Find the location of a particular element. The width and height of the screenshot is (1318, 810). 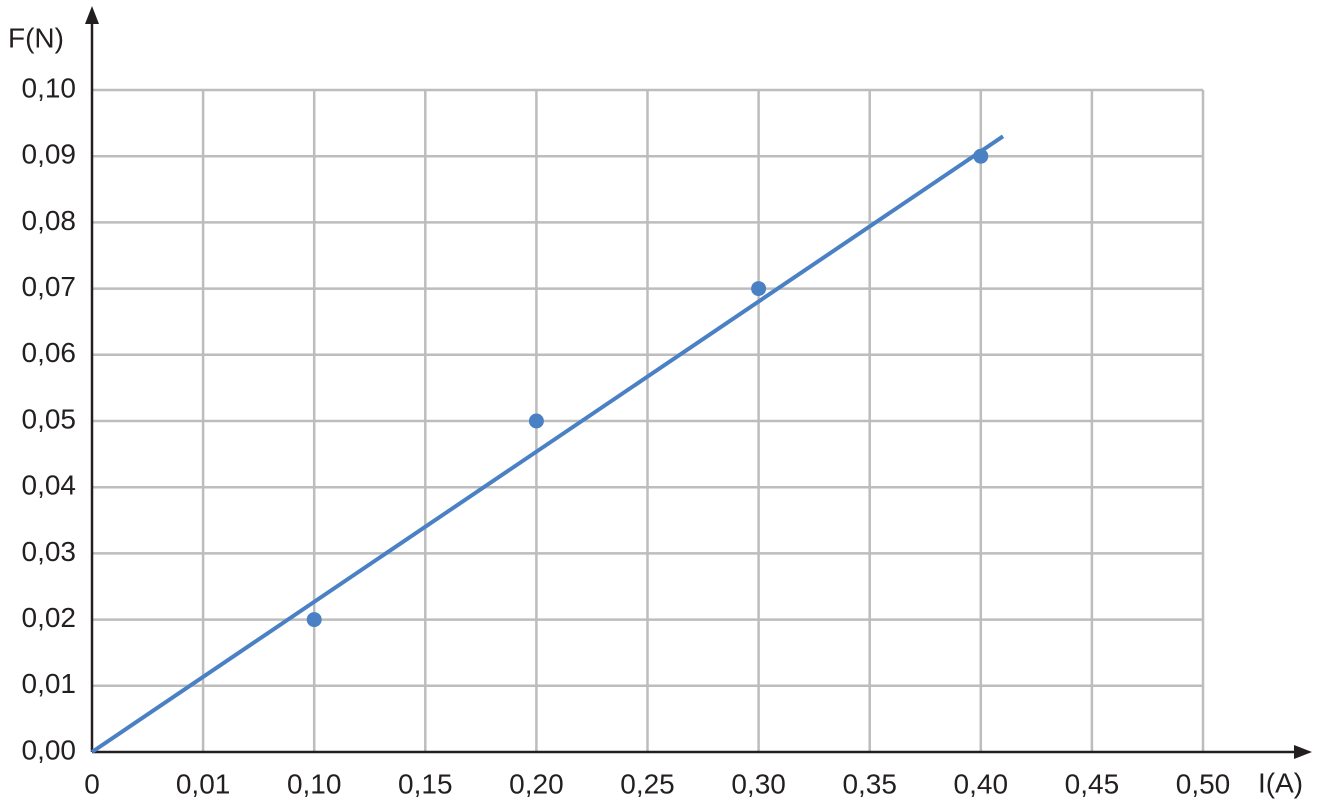

y-tick-label: 0,05 is located at coordinates (49, 418).